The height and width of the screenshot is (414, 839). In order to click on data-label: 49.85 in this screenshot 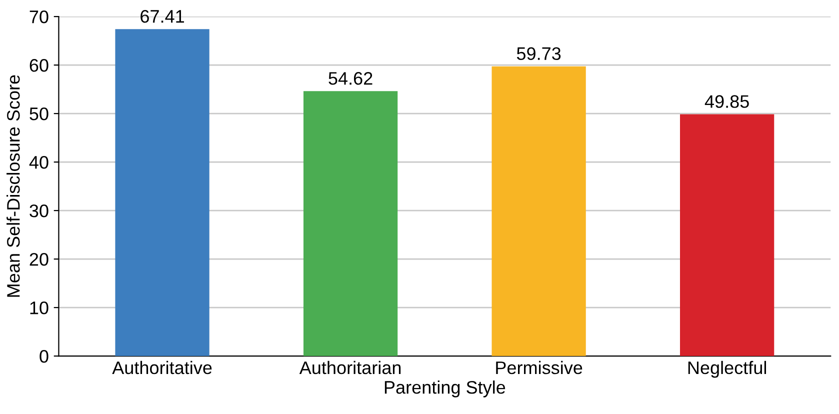, I will do `click(726, 101)`.